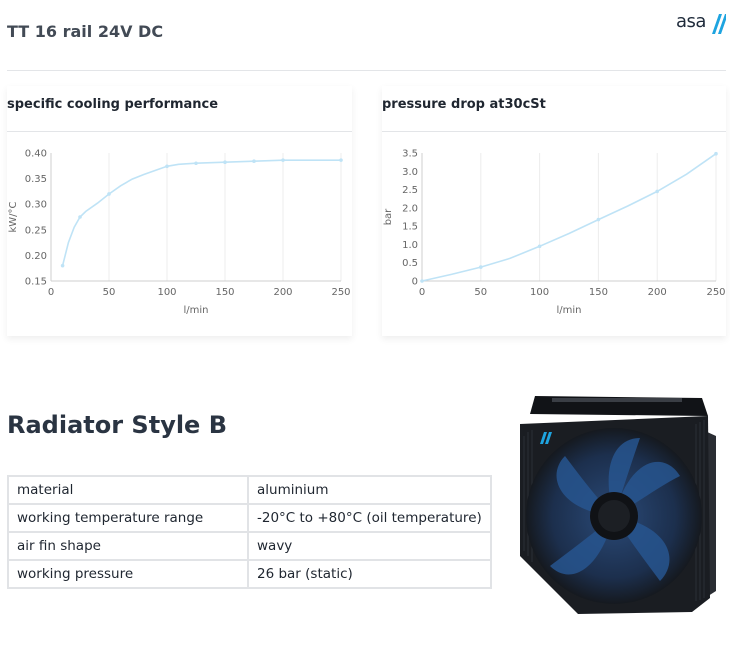 This screenshot has height=657, width=730. Describe the element at coordinates (369, 518) in the screenshot. I see `spec-value: -20°C to +80°C (oil temperature)` at that location.